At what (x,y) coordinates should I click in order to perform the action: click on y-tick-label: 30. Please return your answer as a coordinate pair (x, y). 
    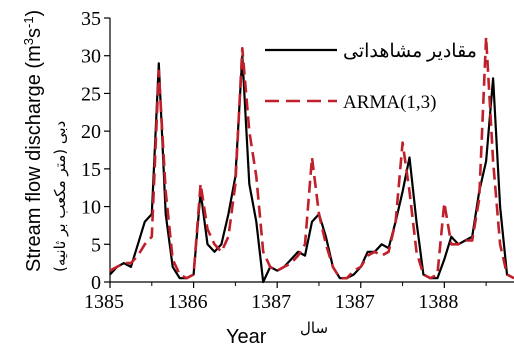
    Looking at the image, I should click on (91, 57).